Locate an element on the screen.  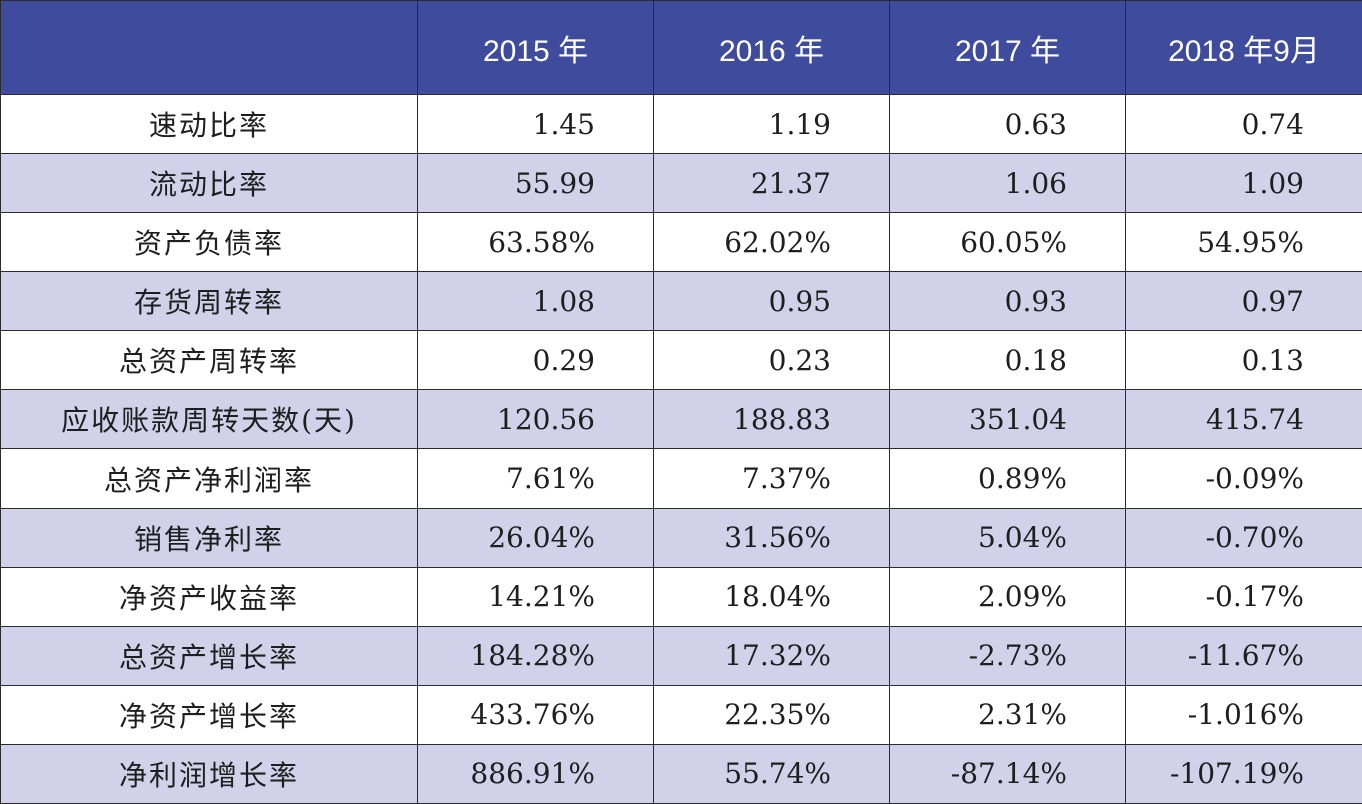
value-cell: 22.35% is located at coordinates (771, 714).